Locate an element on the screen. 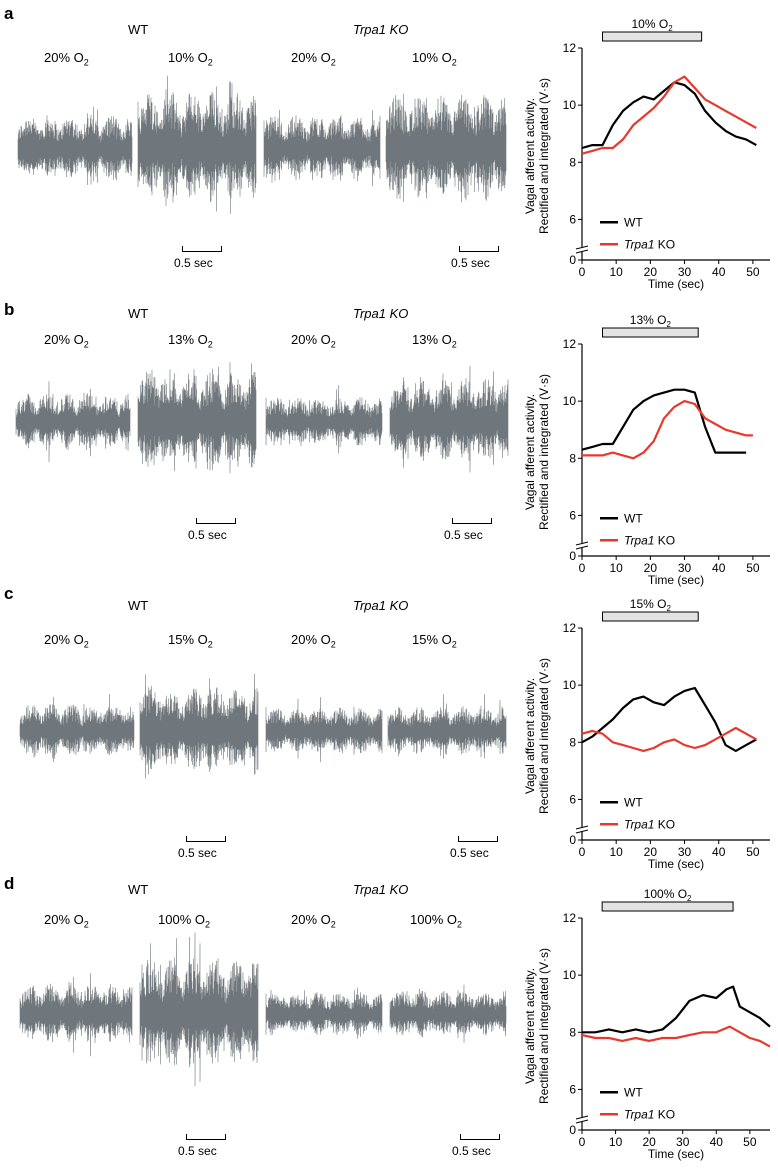  condition-label: 10% O2 is located at coordinates (190, 59).